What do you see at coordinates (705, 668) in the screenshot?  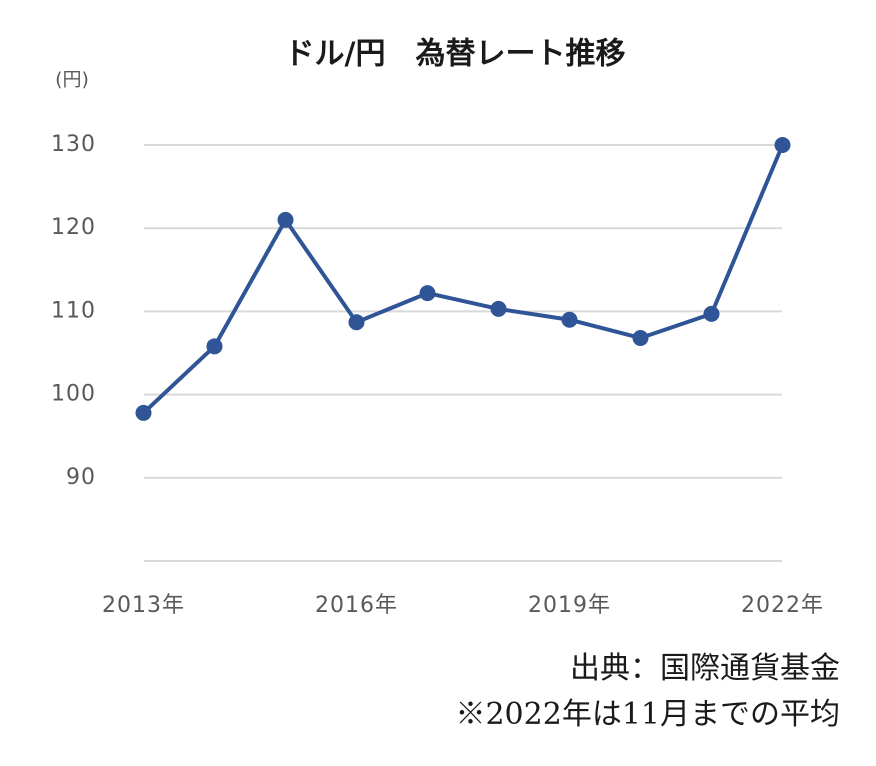 I see `source-note: 出典：国際通貨基金` at bounding box center [705, 668].